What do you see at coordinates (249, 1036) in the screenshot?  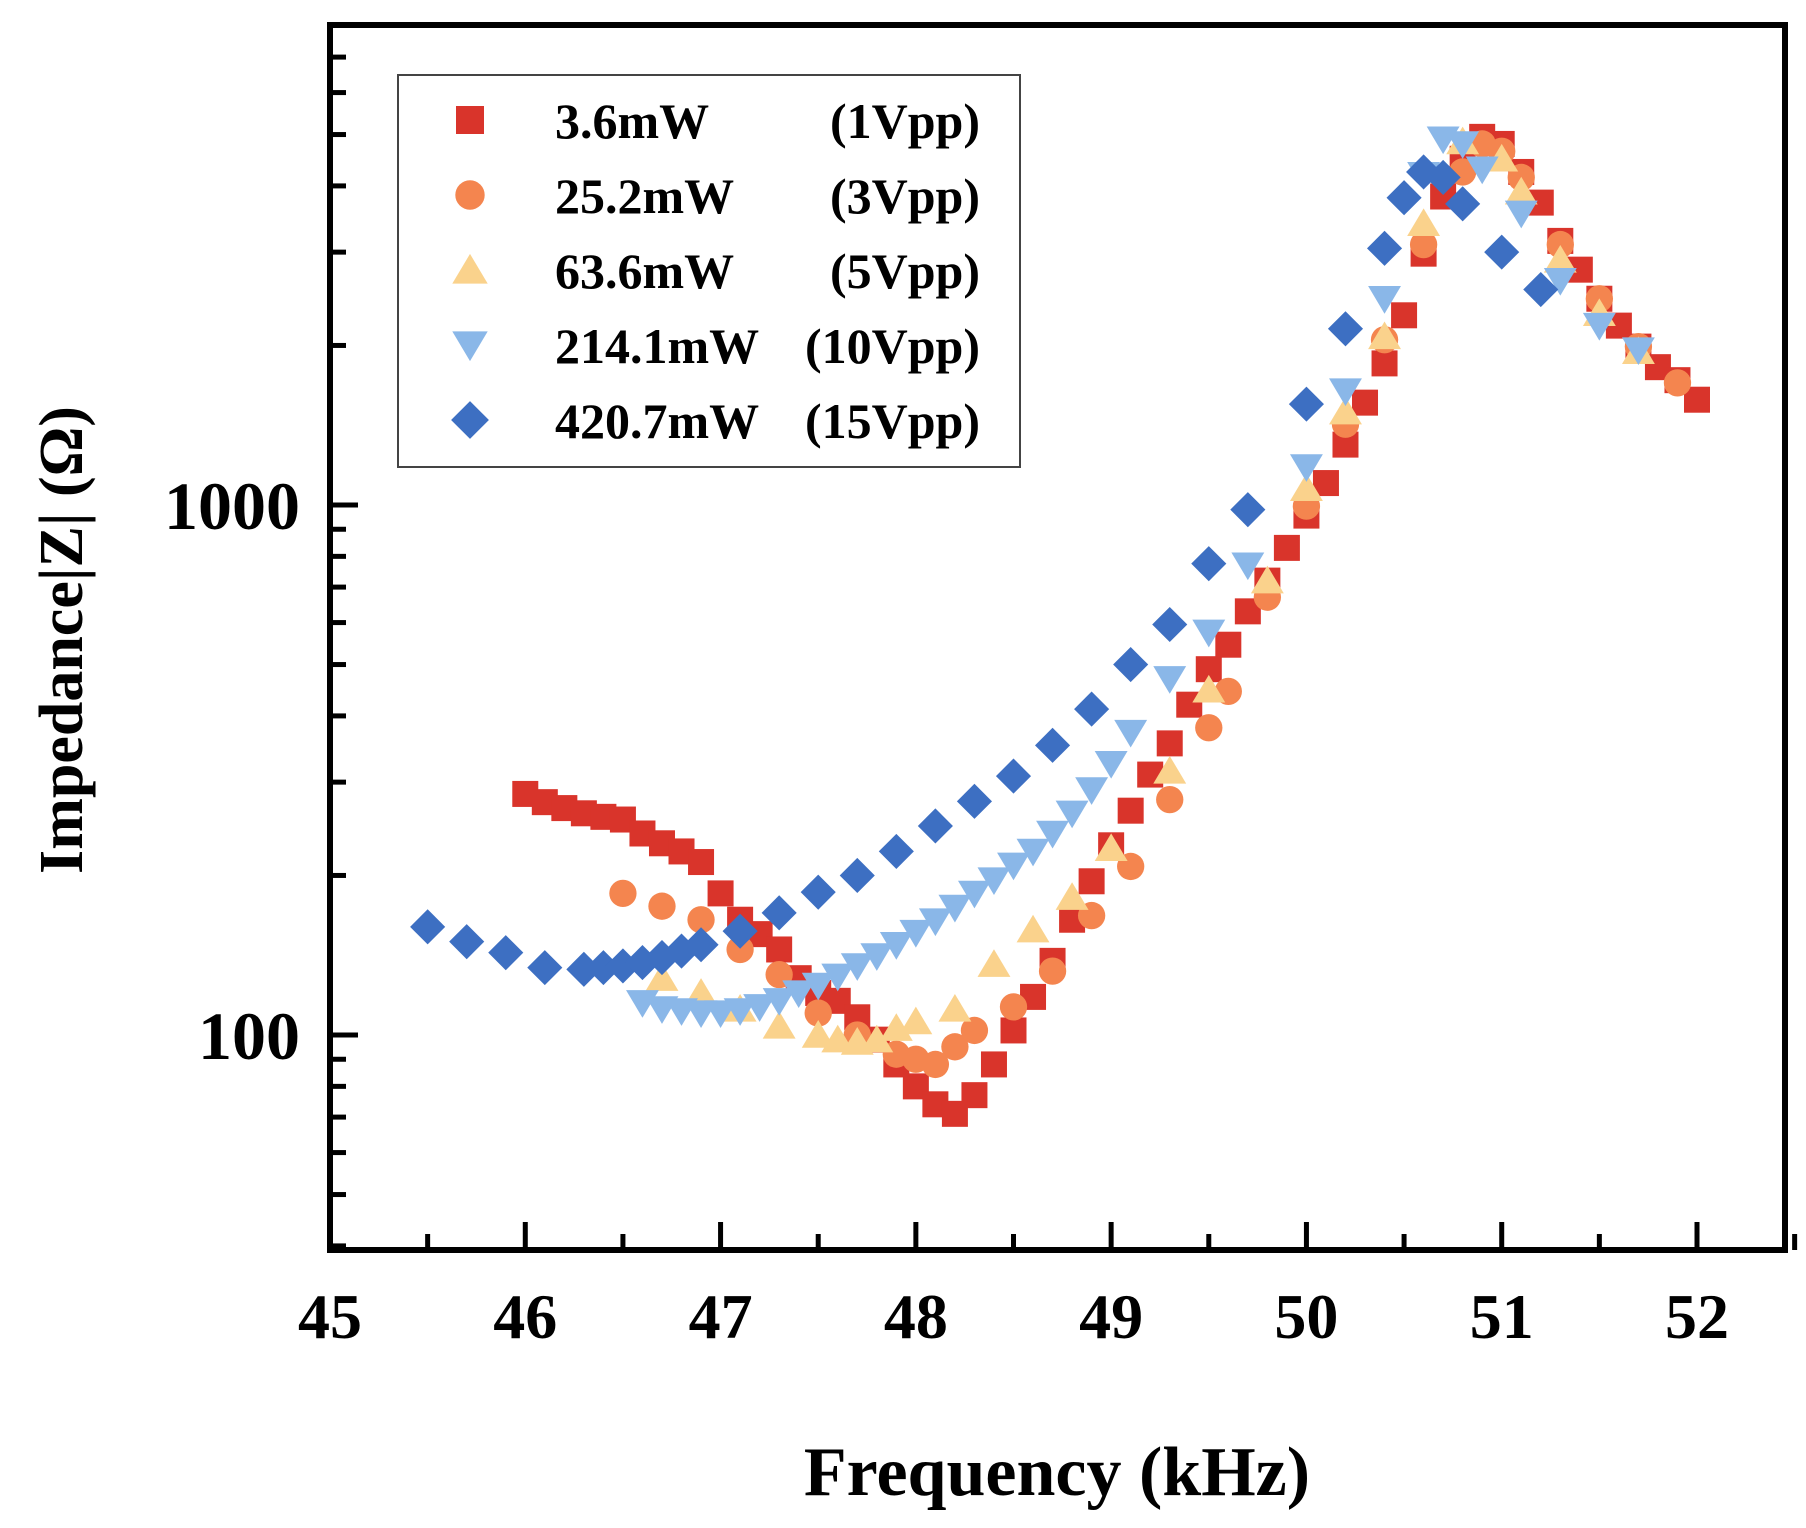 I see `y-tick-label: 100` at bounding box center [249, 1036].